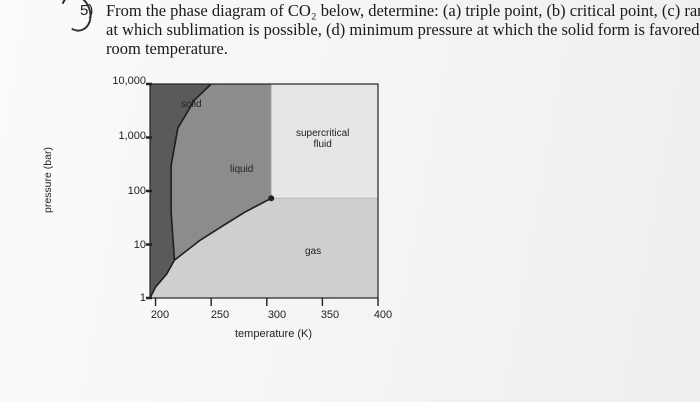 The image size is (700, 402). Describe the element at coordinates (191, 172) in the screenshot. I see `melting-curve` at that location.